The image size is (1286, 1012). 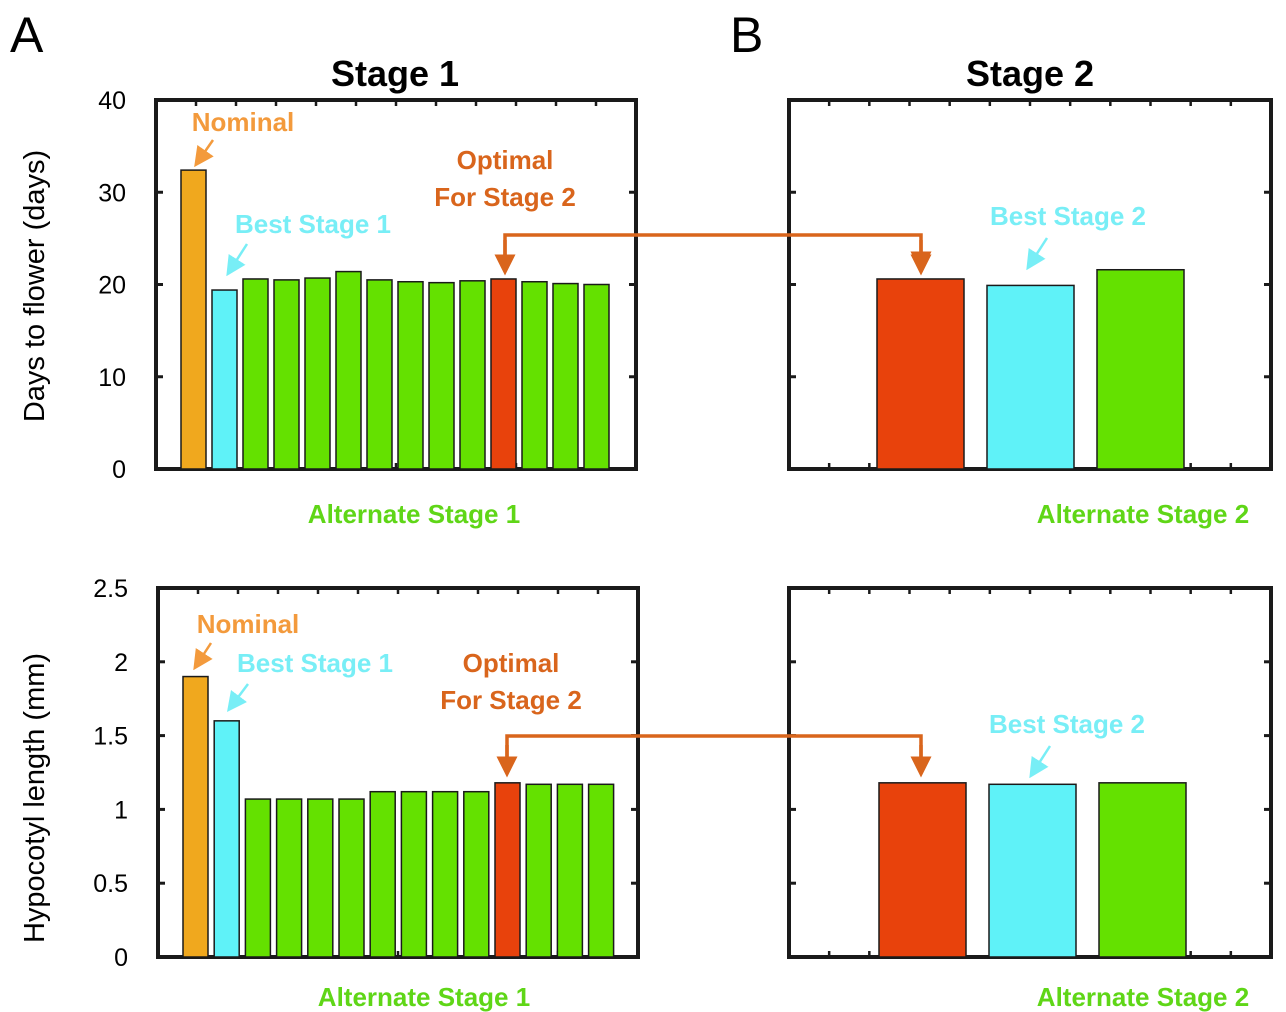 I want to click on bottom-nominal-arrow, so click(x=203, y=656).